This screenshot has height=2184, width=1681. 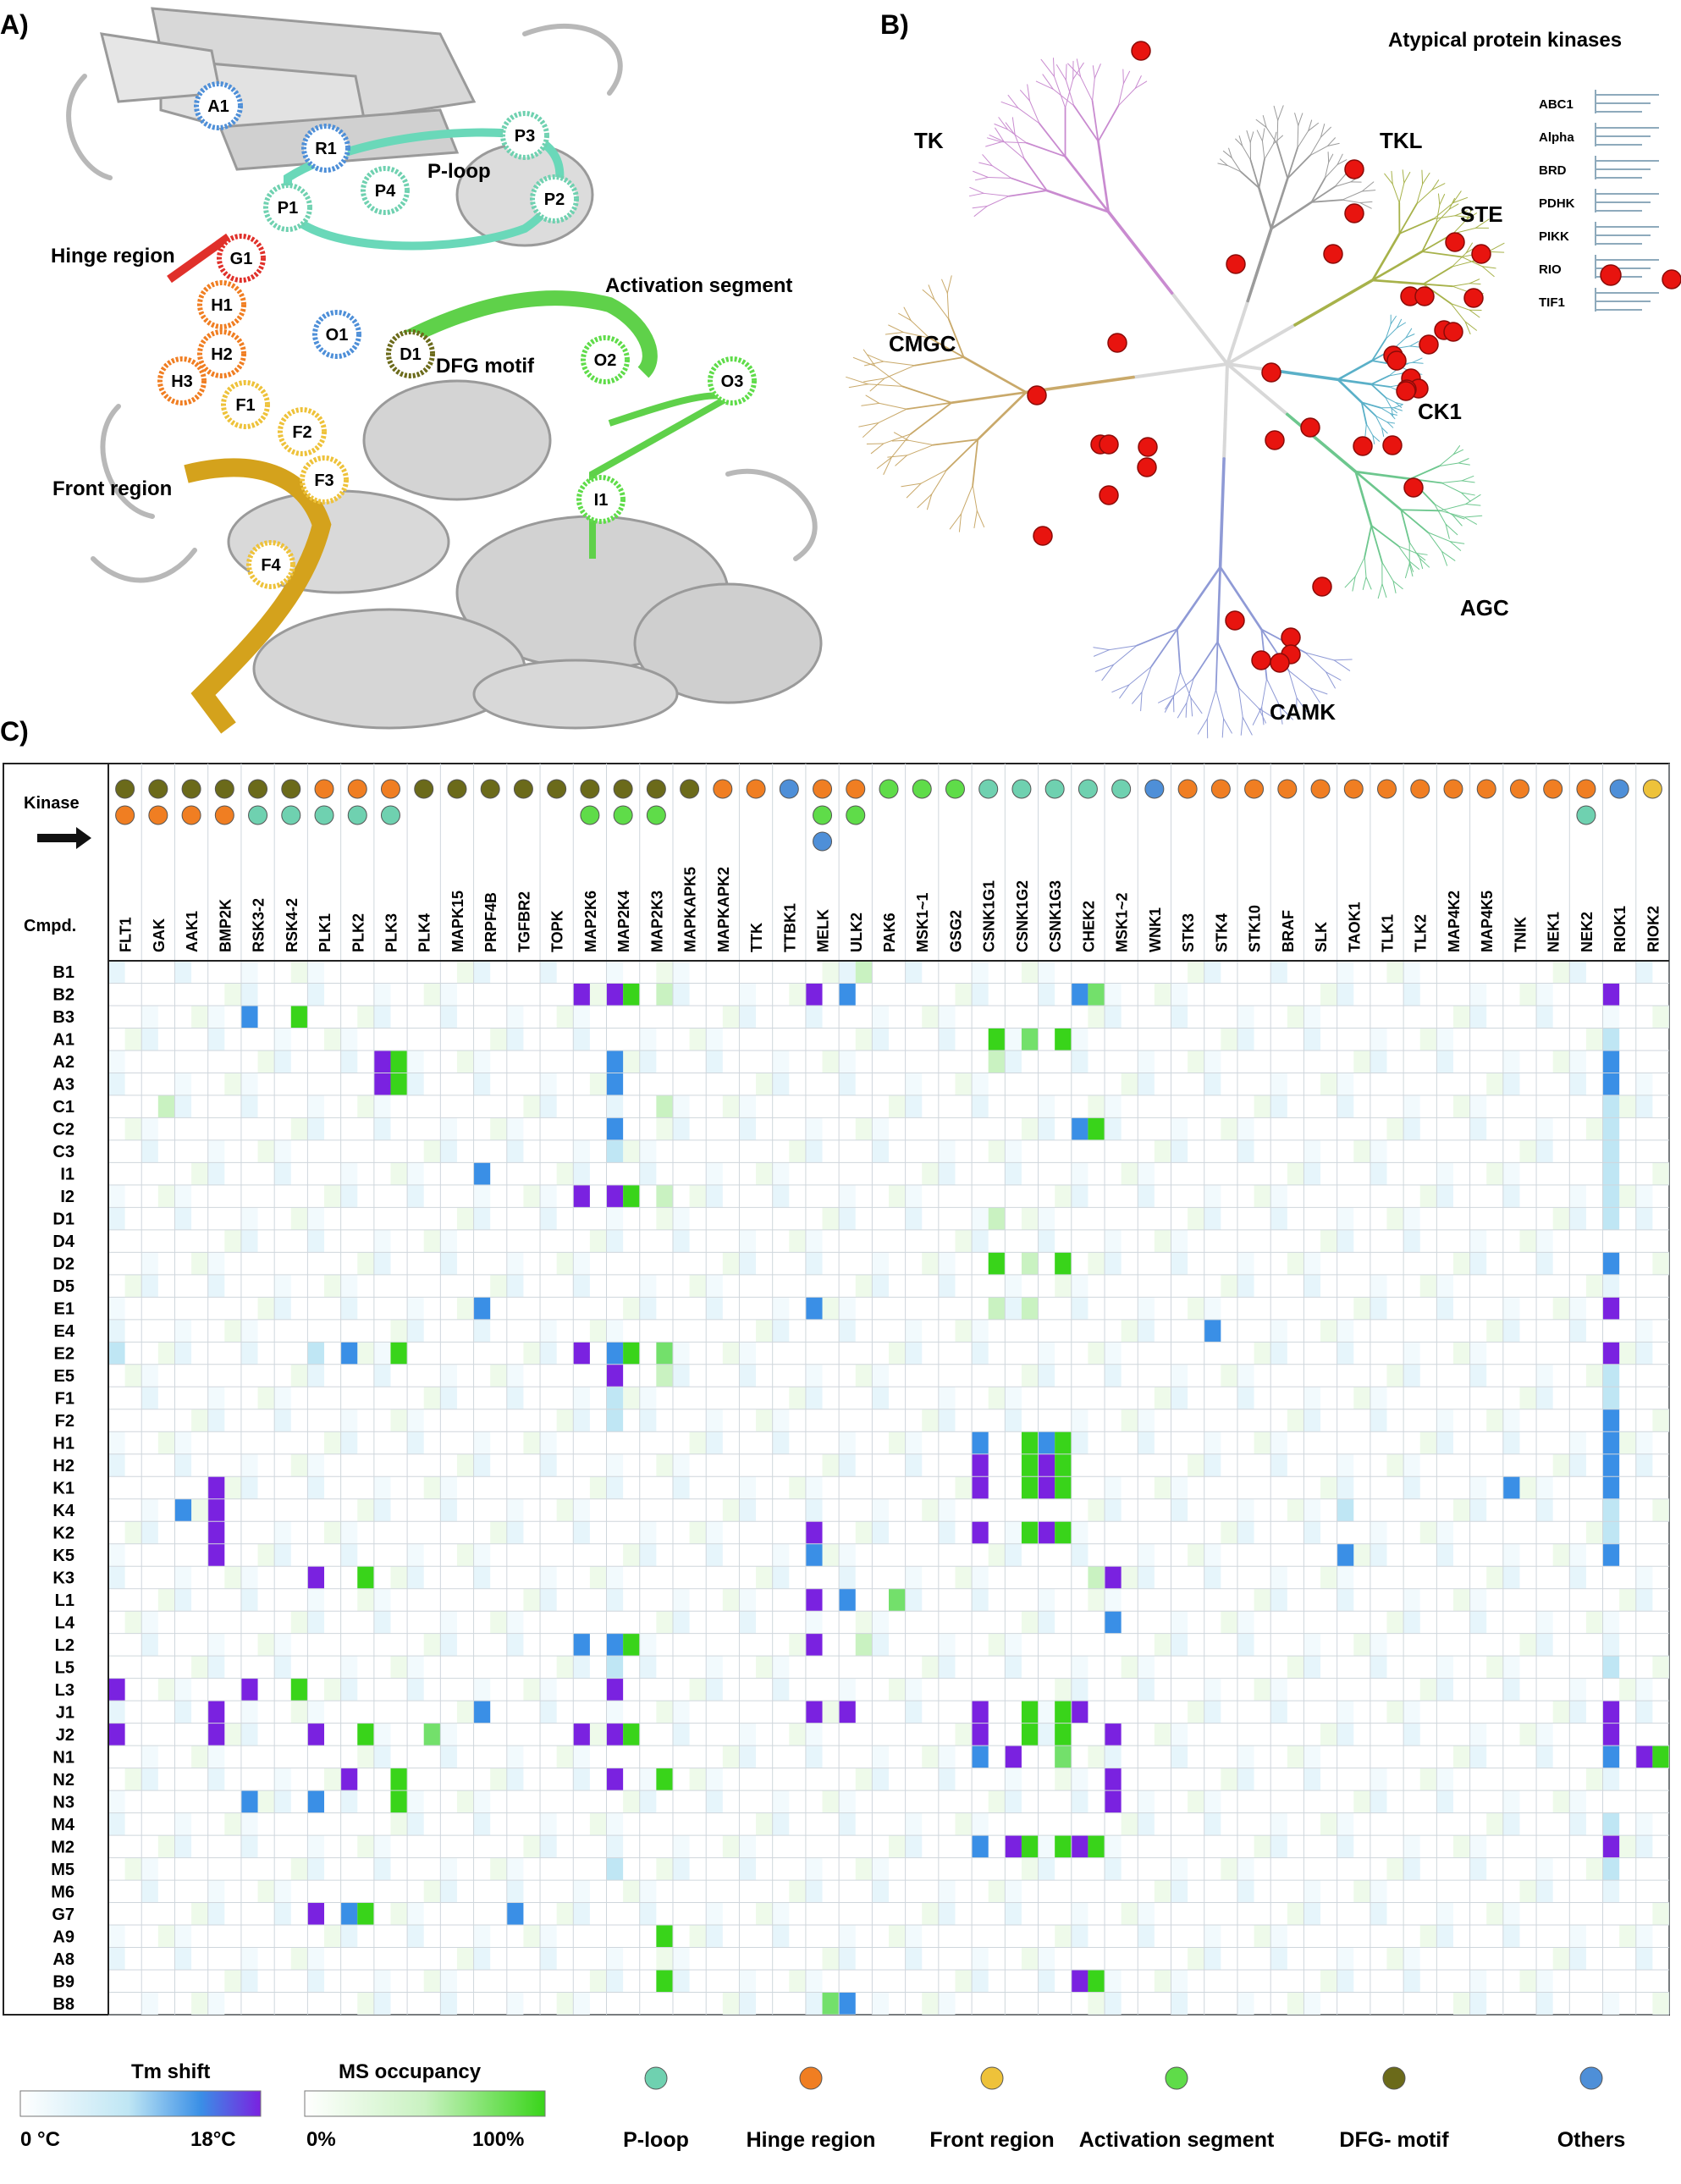 What do you see at coordinates (1199, 328) in the screenshot?
I see `tree-trunk` at bounding box center [1199, 328].